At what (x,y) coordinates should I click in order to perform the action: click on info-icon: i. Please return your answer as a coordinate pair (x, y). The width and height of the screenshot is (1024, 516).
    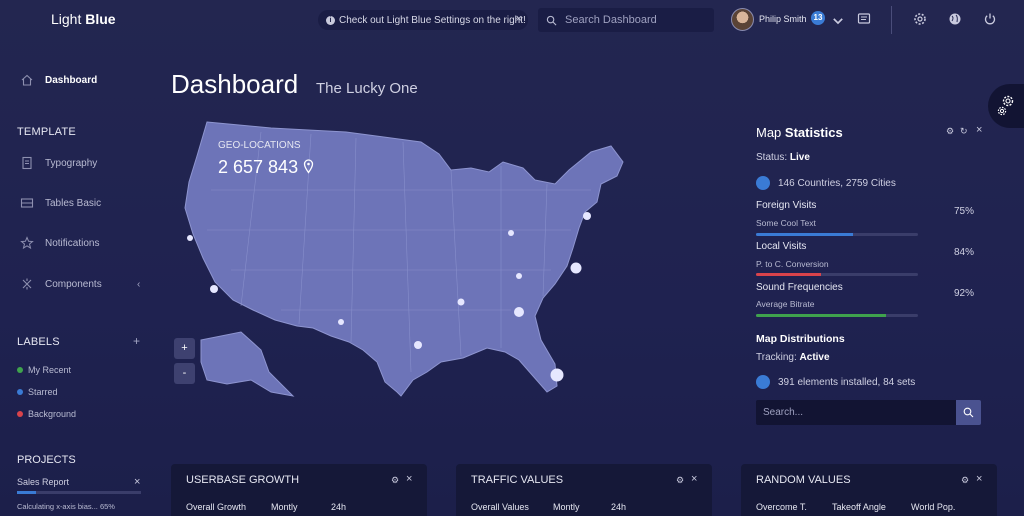
    Looking at the image, I should click on (330, 20).